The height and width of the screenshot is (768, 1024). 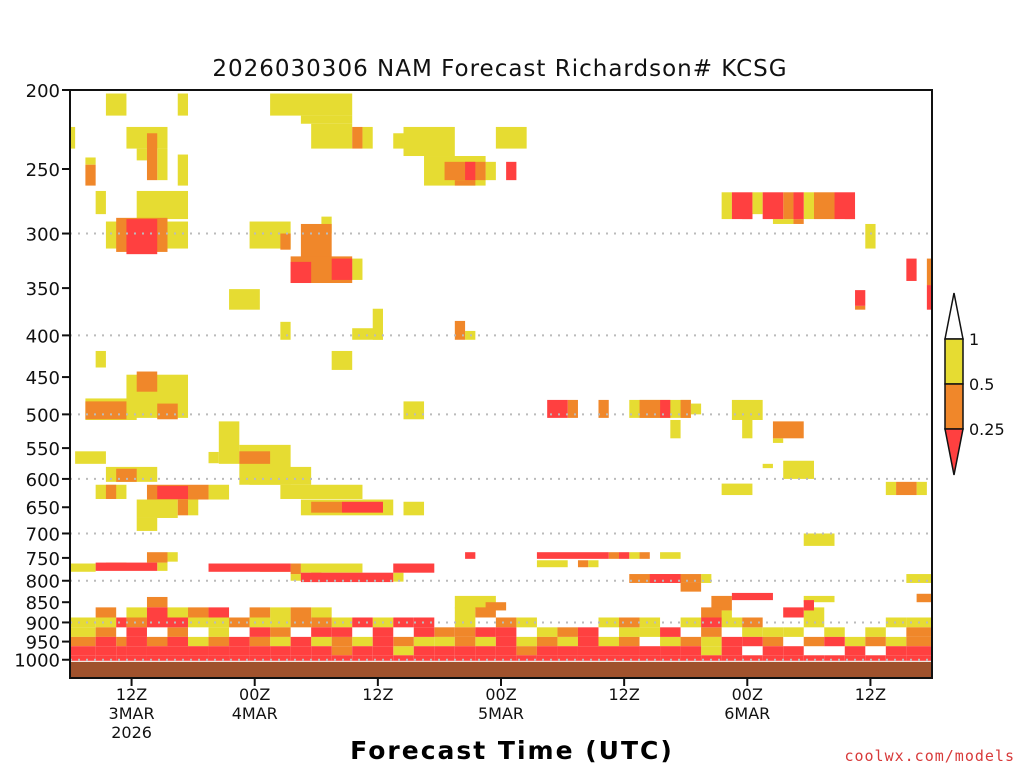 What do you see at coordinates (974, 384) in the screenshot?
I see `color-legend: 1 0.5 0.25` at bounding box center [974, 384].